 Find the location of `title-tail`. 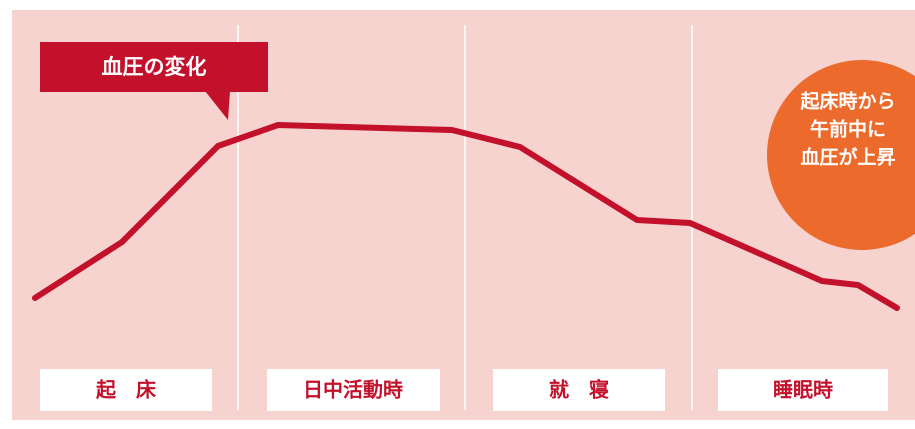

title-tail is located at coordinates (217, 105).